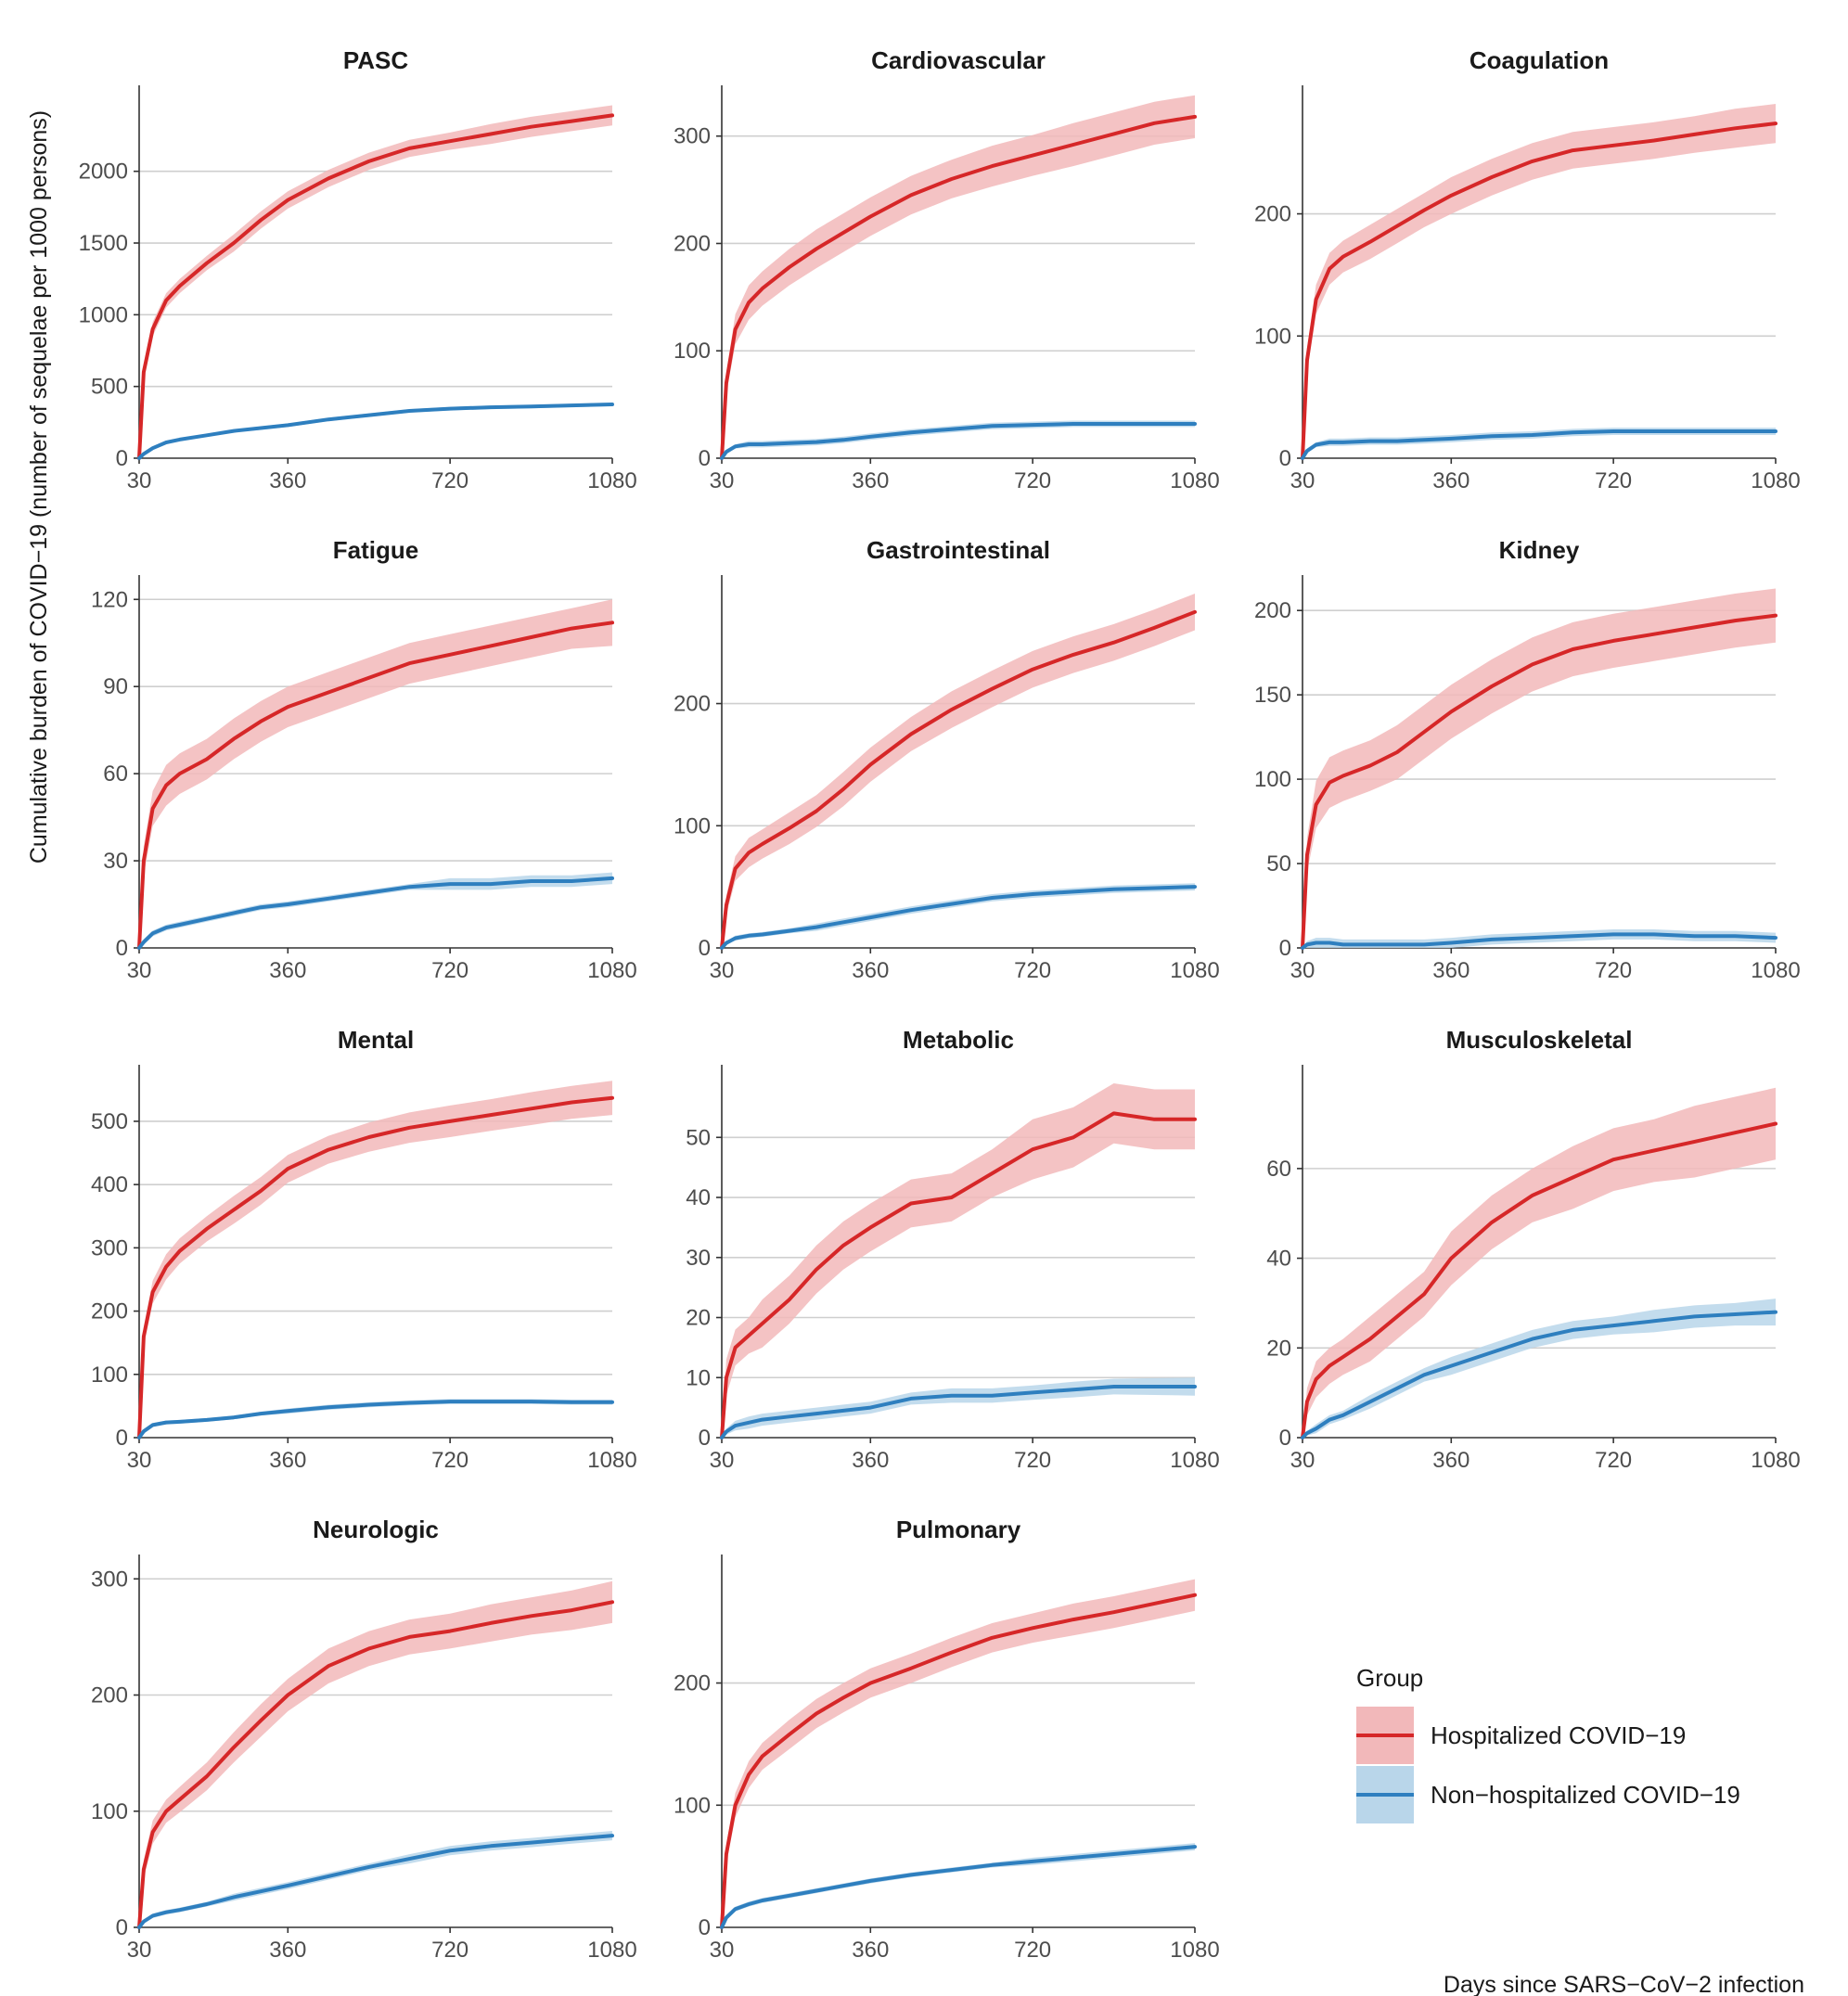 The image size is (1848, 1996). I want to click on panel-metabolic: Metabolic 0 10 20 30 40 50 30 360 720 1080, so click(952, 1249).